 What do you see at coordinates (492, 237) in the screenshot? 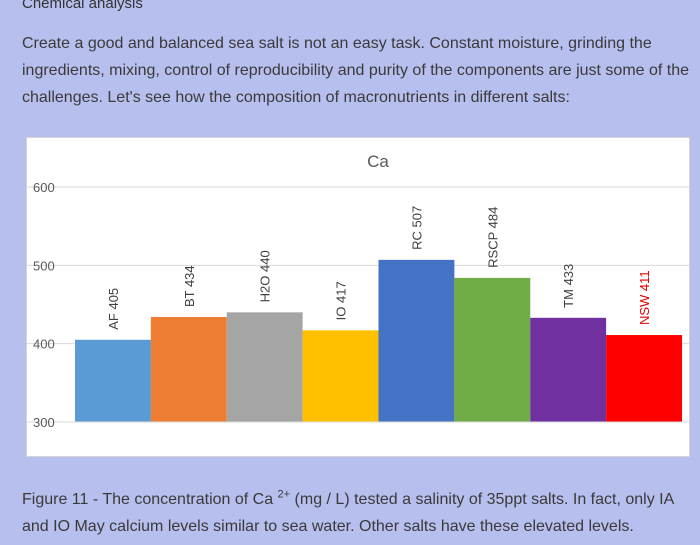
I see `bar-label-rscp-484: RSCP 484` at bounding box center [492, 237].